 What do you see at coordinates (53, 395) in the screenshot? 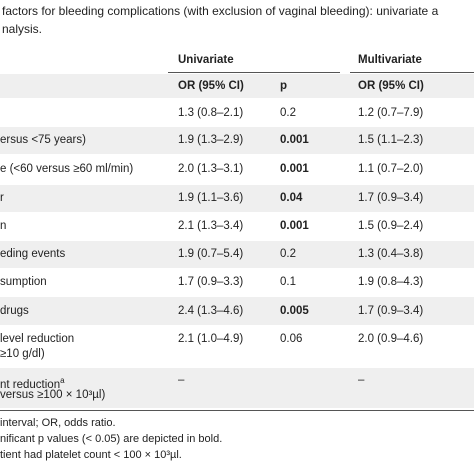
I see `row-label: versus ≥100 × 10³µl)` at bounding box center [53, 395].